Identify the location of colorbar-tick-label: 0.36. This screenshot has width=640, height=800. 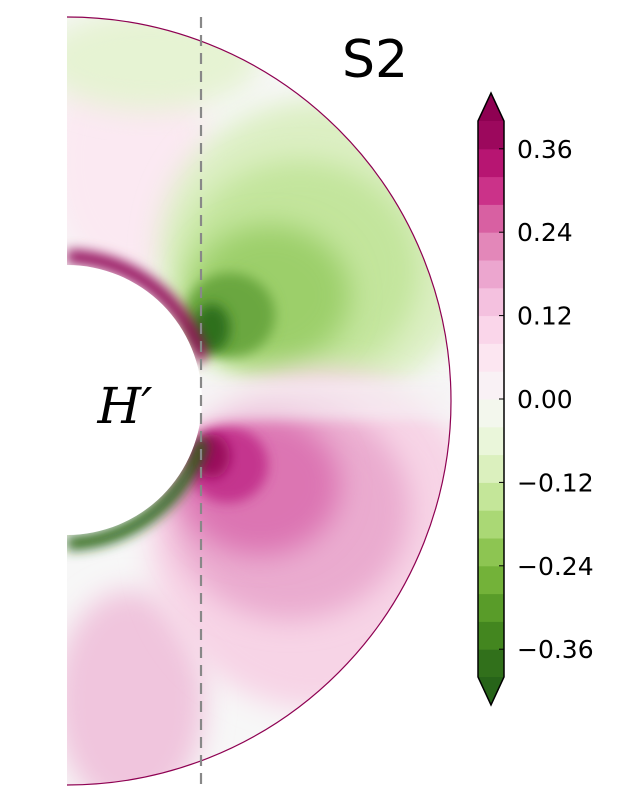
(545, 149).